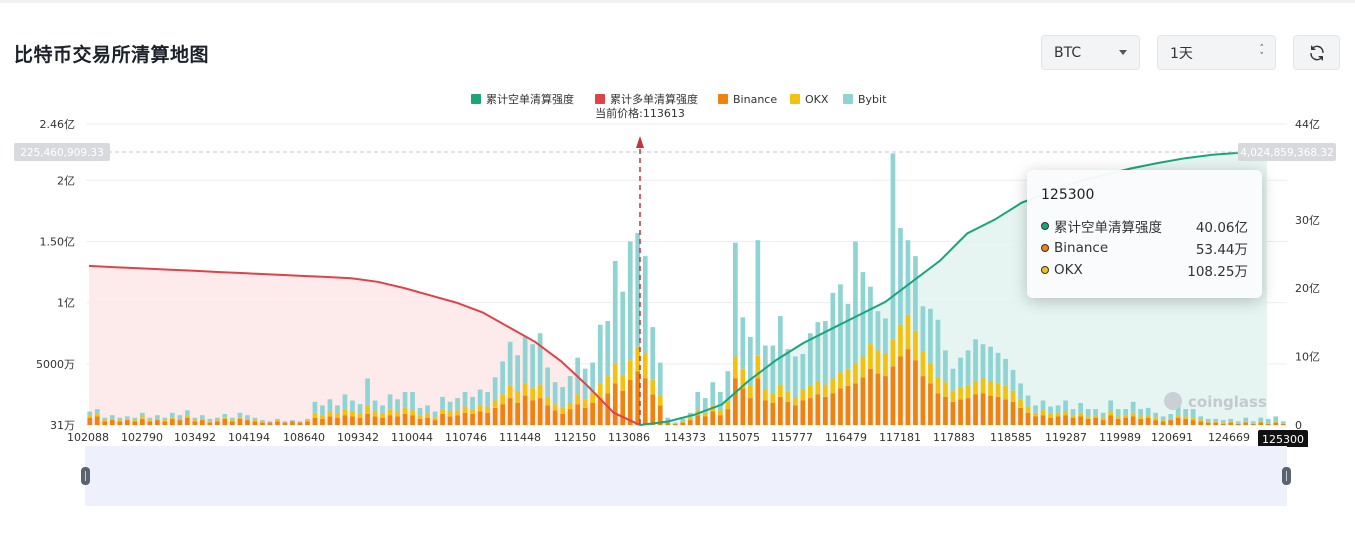 This screenshot has width=1355, height=551. What do you see at coordinates (900, 437) in the screenshot?
I see `x-tick-label: 117181` at bounding box center [900, 437].